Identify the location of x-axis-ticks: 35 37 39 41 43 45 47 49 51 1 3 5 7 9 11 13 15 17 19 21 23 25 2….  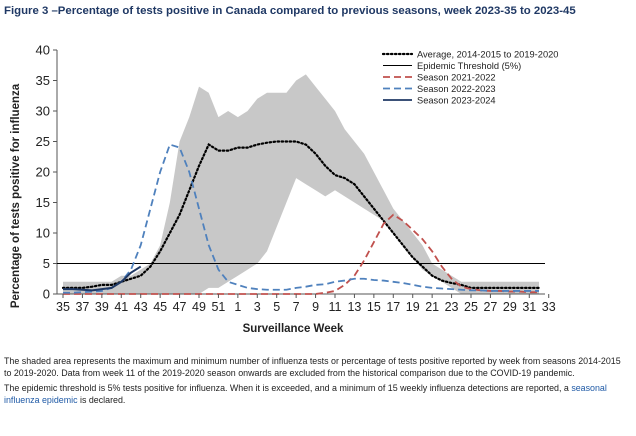
(306, 304).